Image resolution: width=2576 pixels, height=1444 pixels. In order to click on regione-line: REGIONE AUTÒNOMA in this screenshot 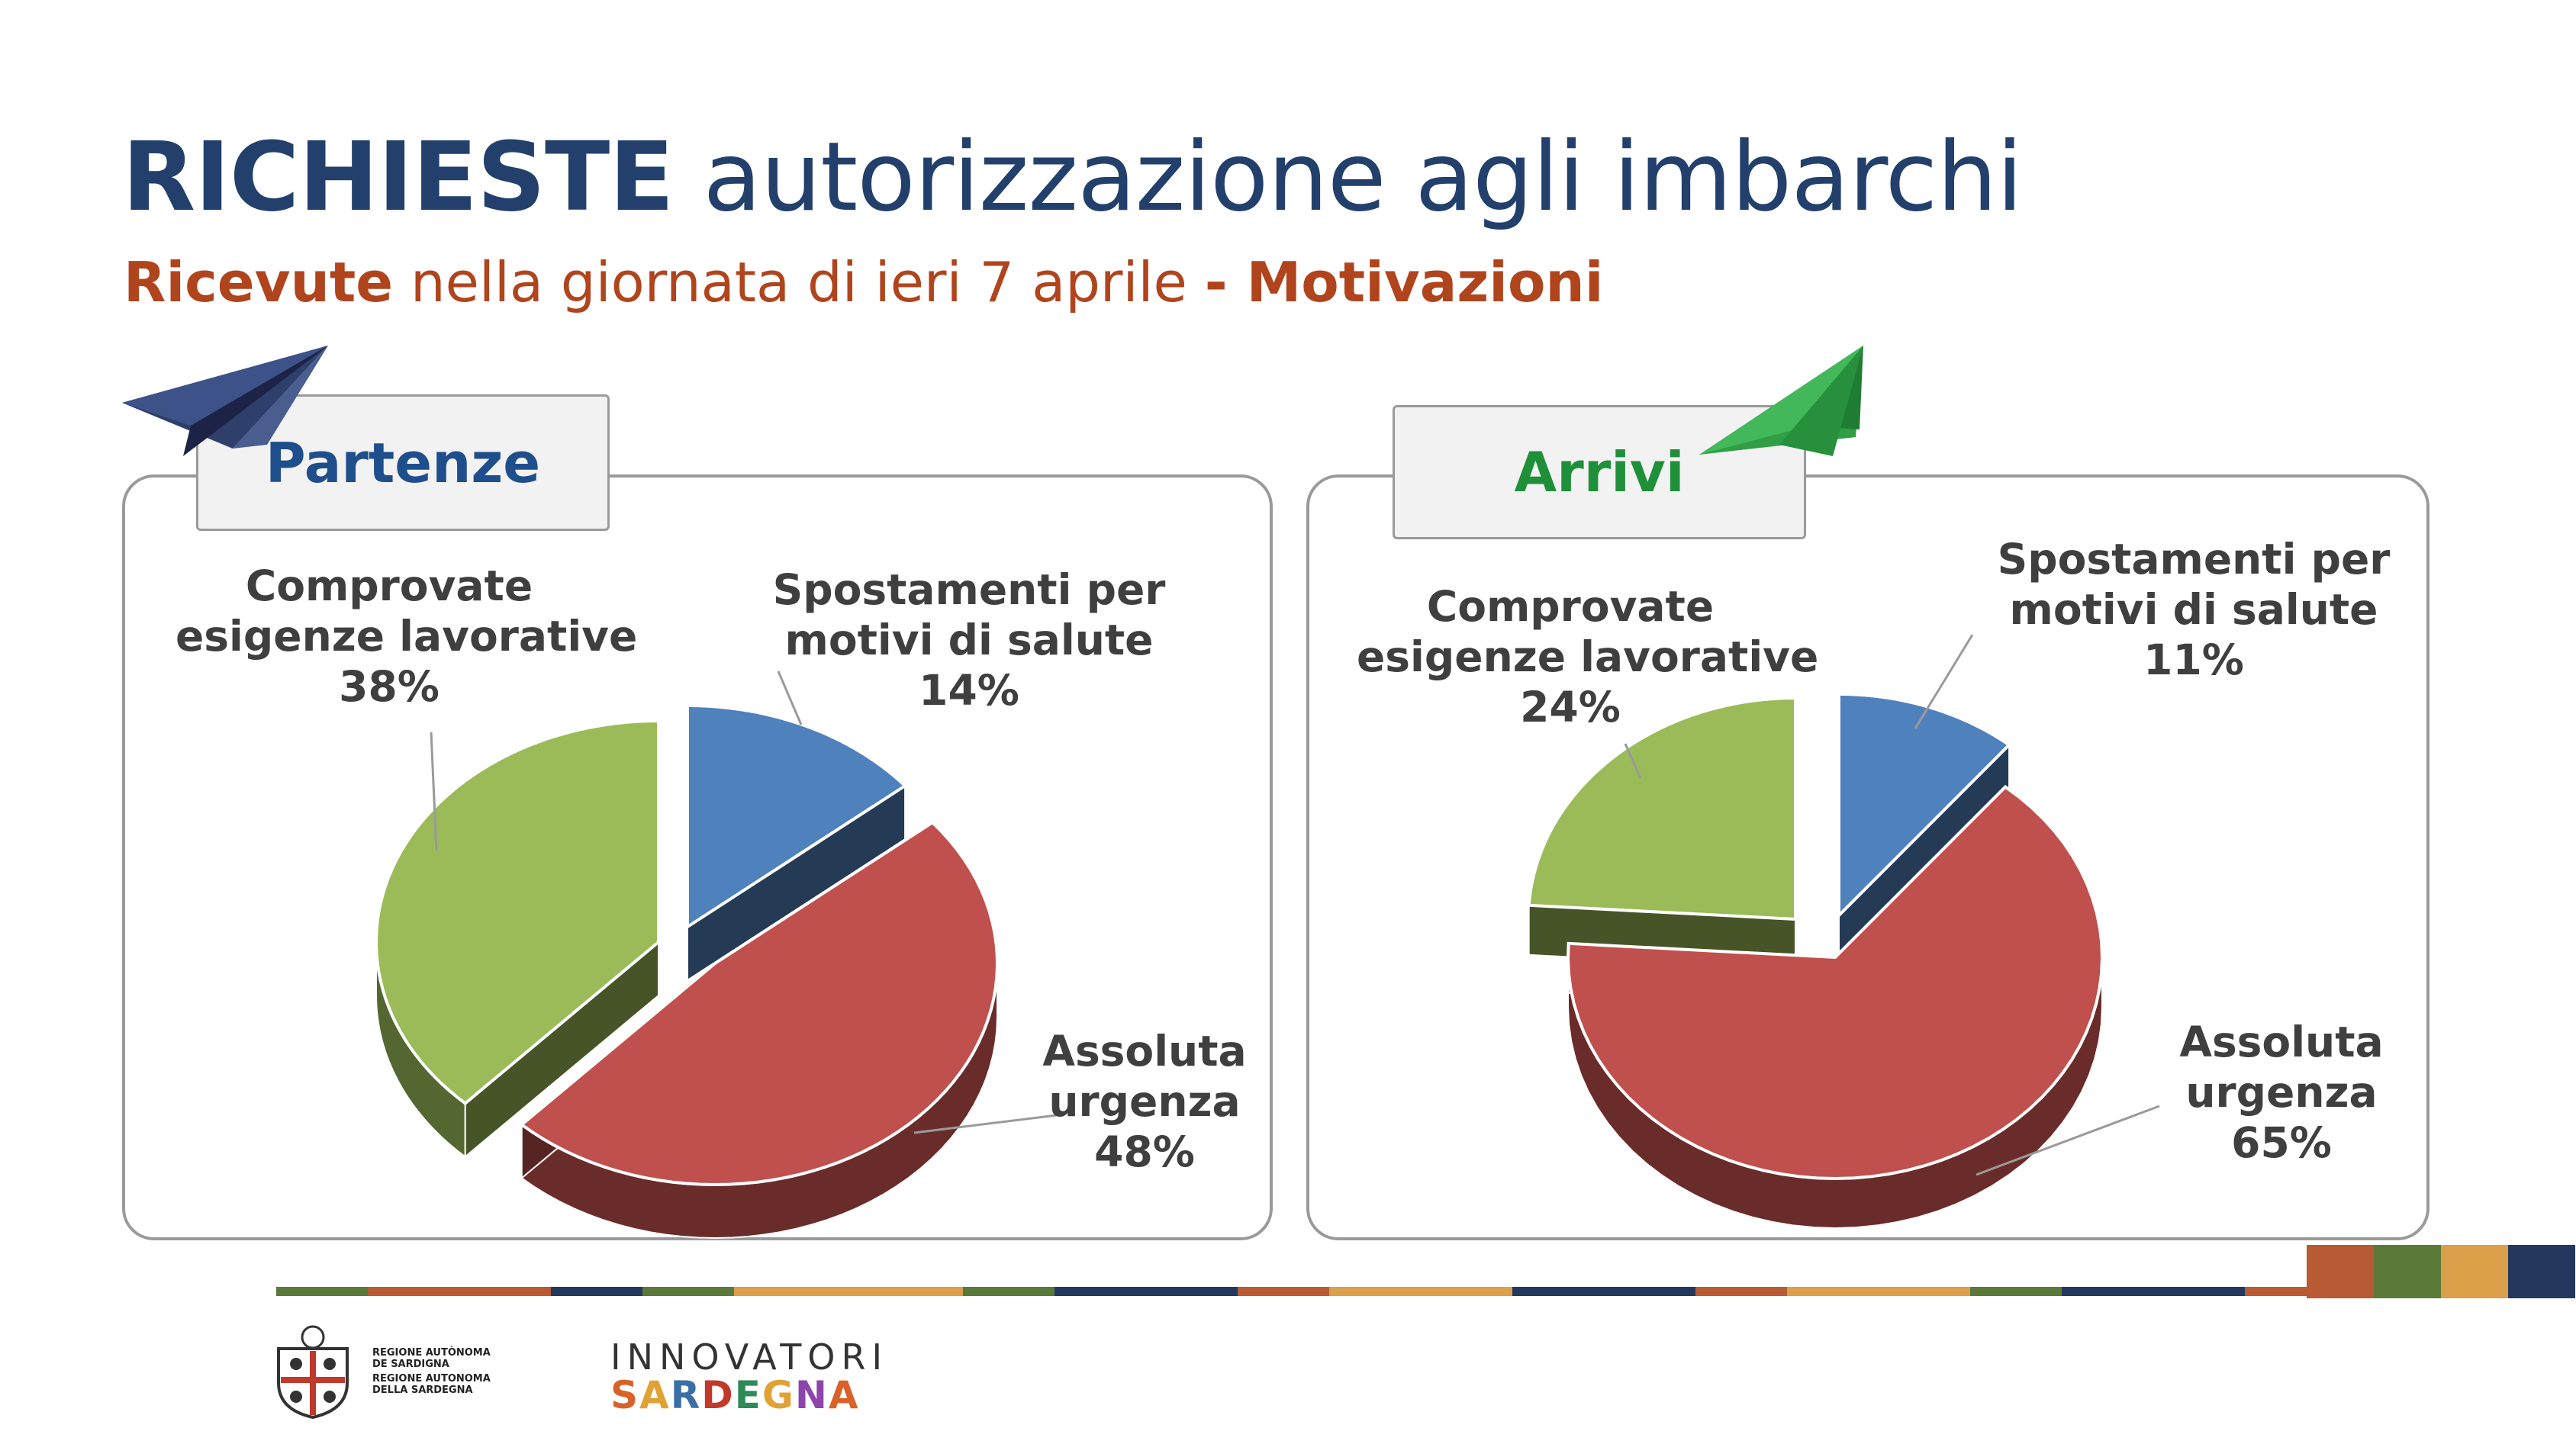, I will do `click(431, 1353)`.